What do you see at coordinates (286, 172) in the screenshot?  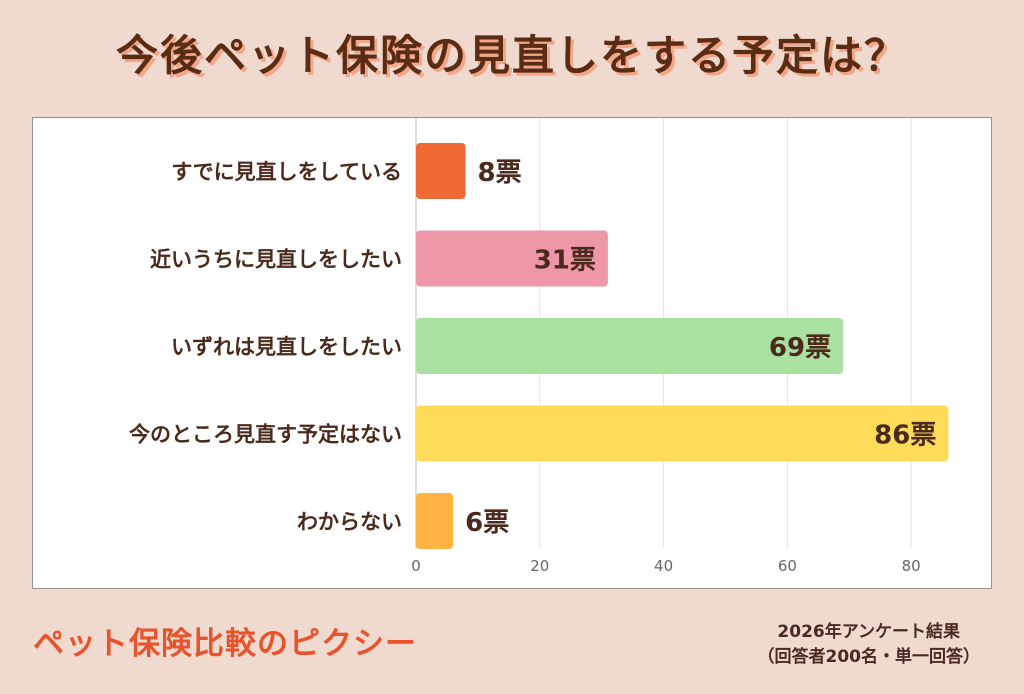 I see `category-label: すでに見直しをしている` at bounding box center [286, 172].